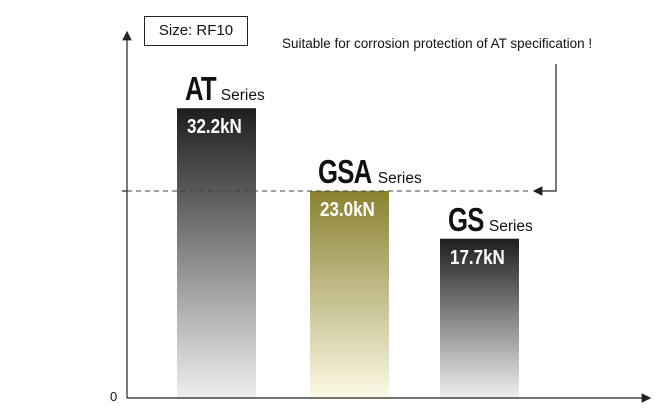 The width and height of the screenshot is (670, 411). I want to click on y-tick-label-zero: 0, so click(114, 396).